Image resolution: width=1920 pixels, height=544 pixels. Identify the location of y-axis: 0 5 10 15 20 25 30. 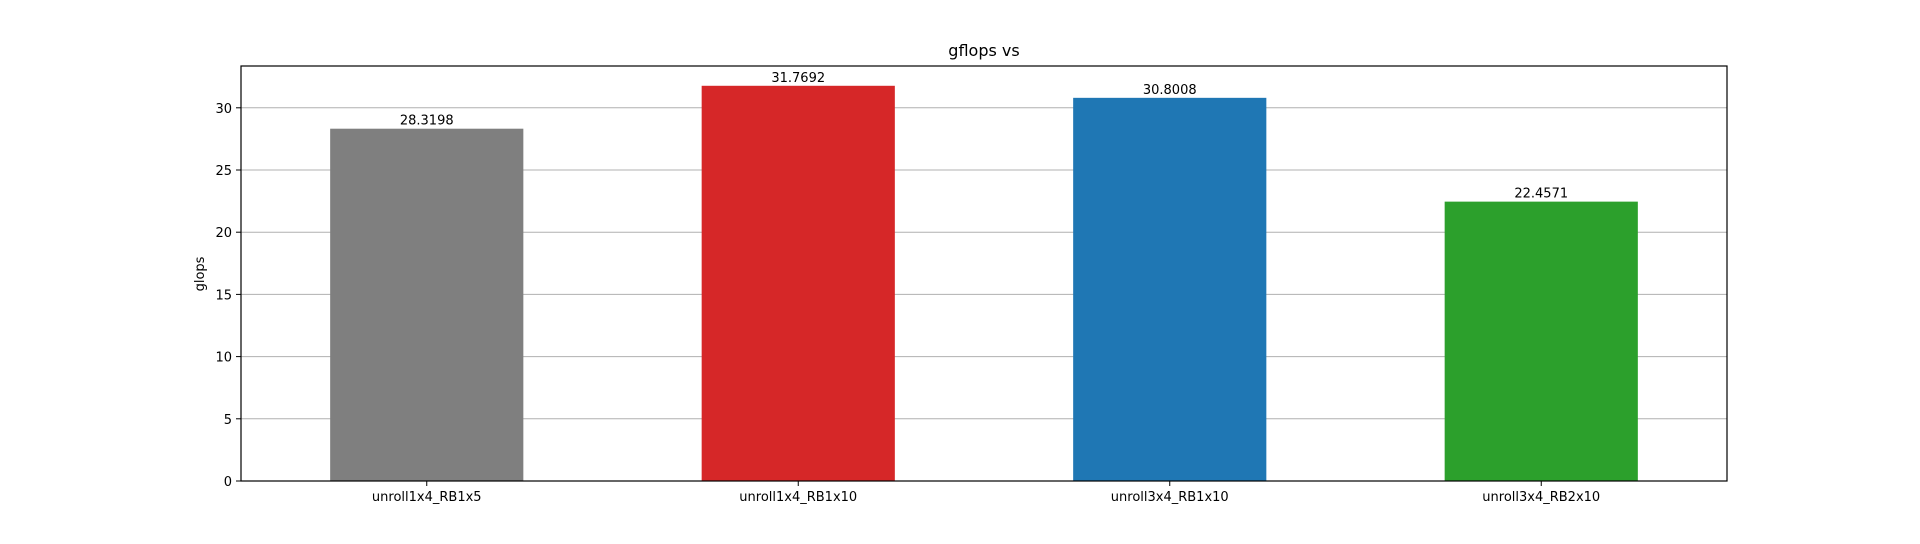
(228, 296).